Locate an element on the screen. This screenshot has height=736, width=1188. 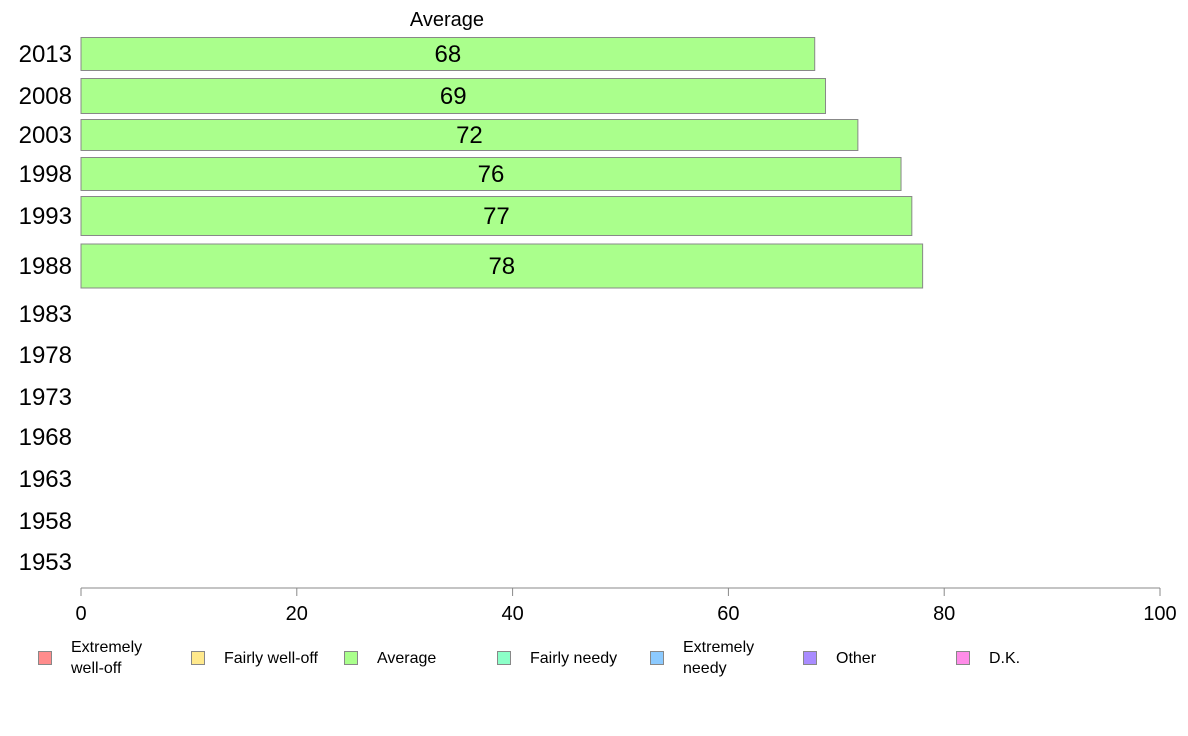
bar-1998 is located at coordinates (491, 174).